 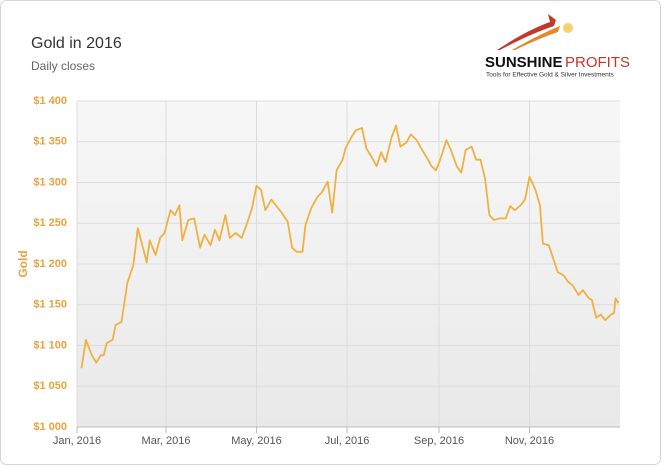 I want to click on x-tick-label: Nov, 2016, so click(x=529, y=441).